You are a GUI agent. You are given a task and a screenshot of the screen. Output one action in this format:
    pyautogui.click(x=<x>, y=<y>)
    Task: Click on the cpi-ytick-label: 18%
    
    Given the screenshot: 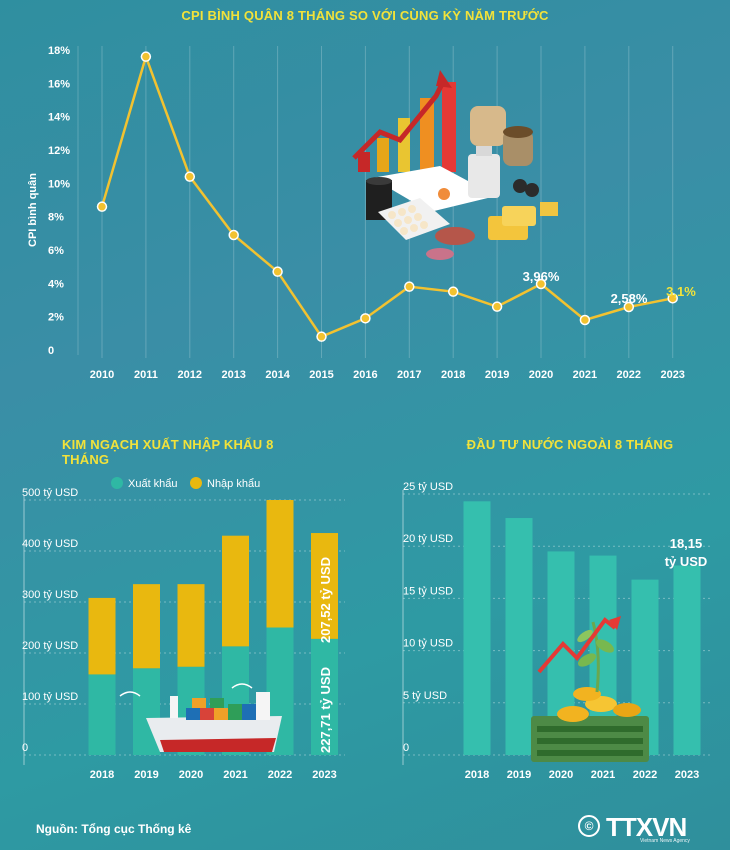 What is the action you would take?
    pyautogui.click(x=59, y=51)
    